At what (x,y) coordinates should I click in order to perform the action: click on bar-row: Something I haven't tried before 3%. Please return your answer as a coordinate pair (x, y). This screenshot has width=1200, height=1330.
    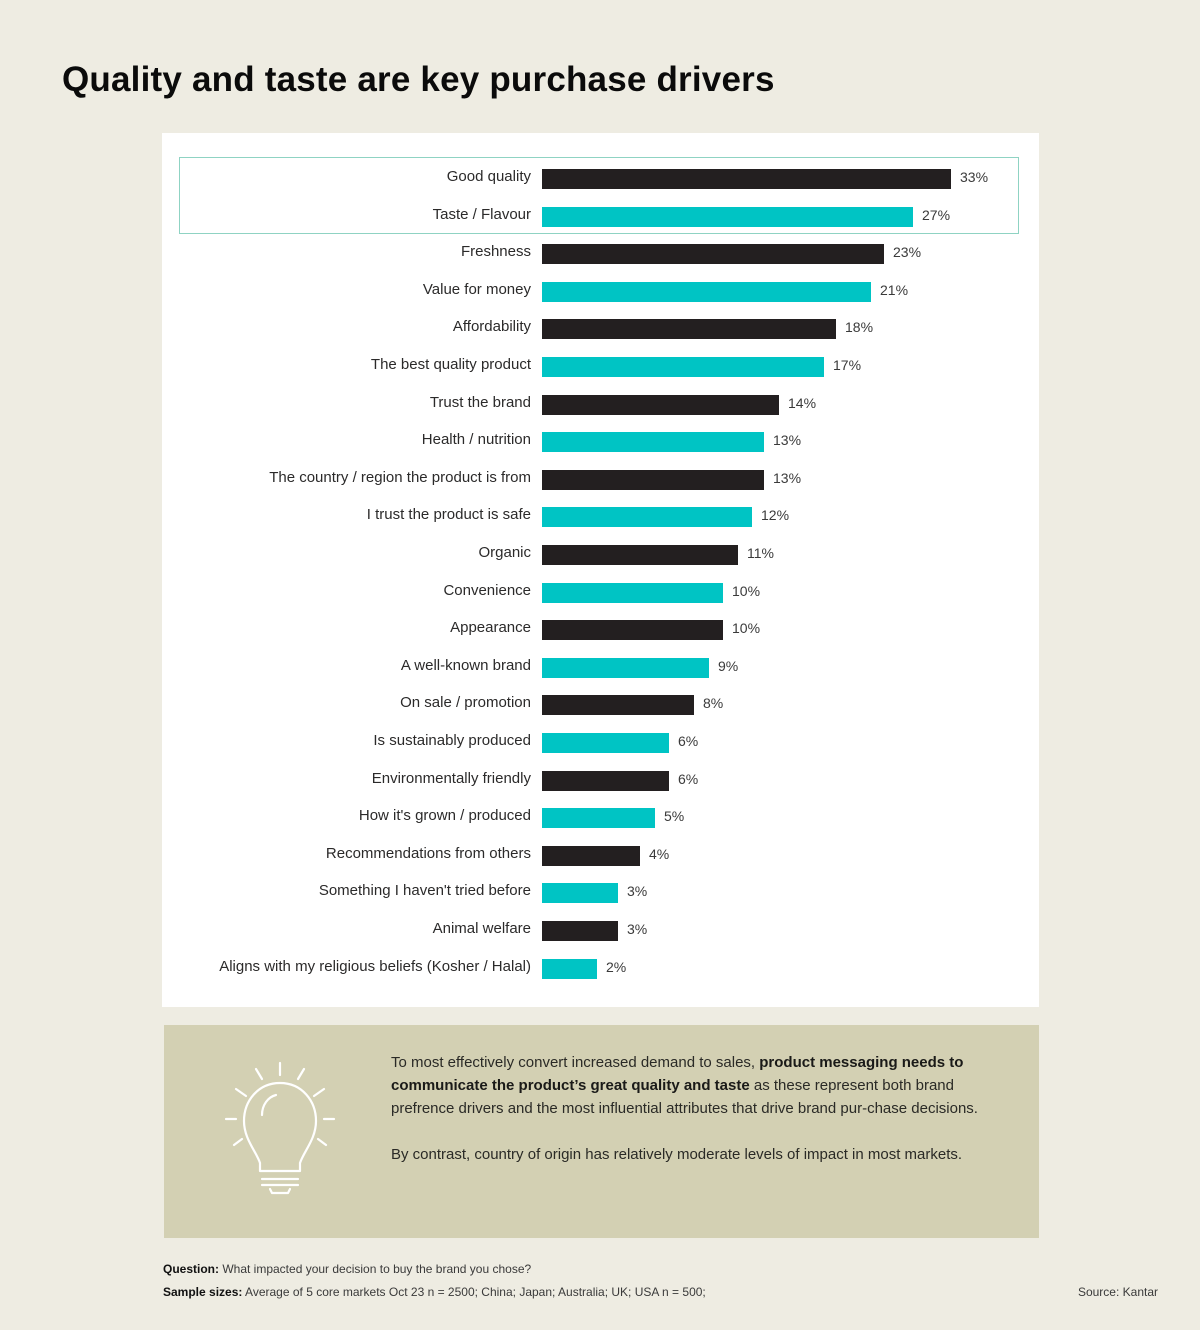
    Looking at the image, I should click on (600, 892).